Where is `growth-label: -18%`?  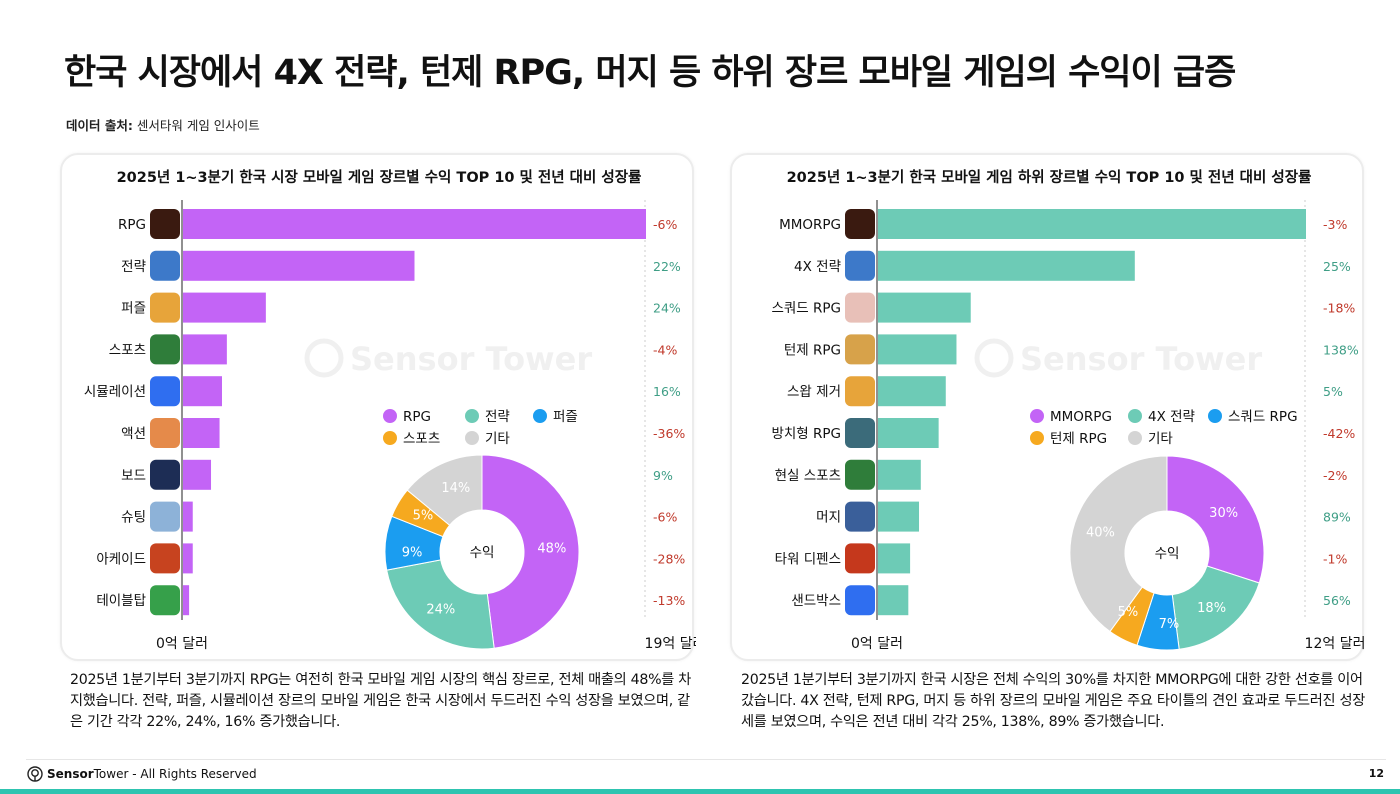
growth-label: -18% is located at coordinates (1339, 308).